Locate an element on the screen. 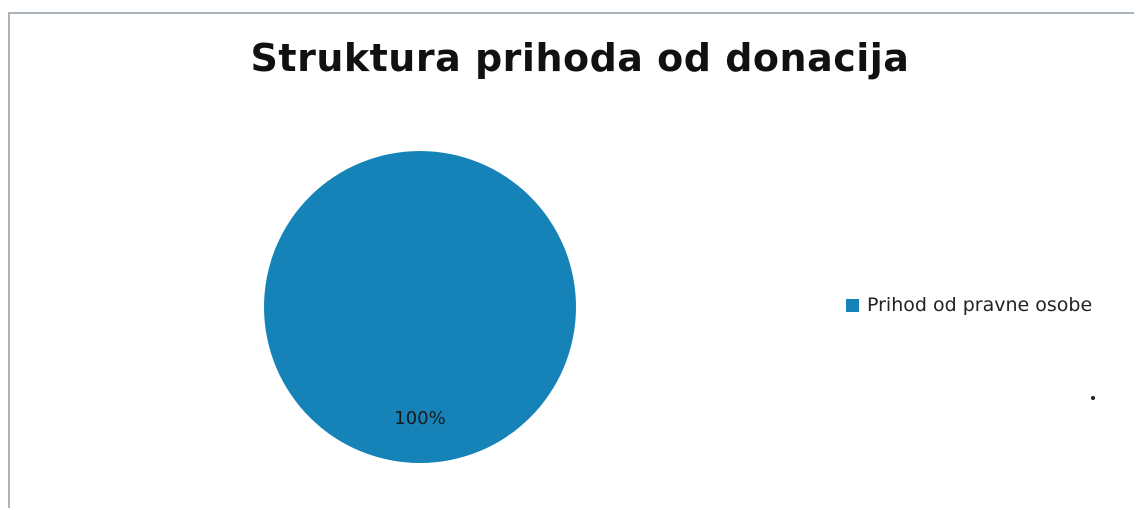 The width and height of the screenshot is (1140, 510). pie-data-label: 100% is located at coordinates (419, 418).